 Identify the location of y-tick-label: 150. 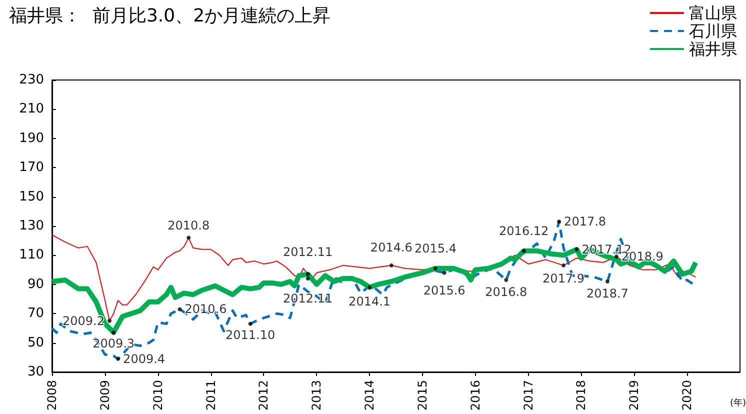
(31, 196).